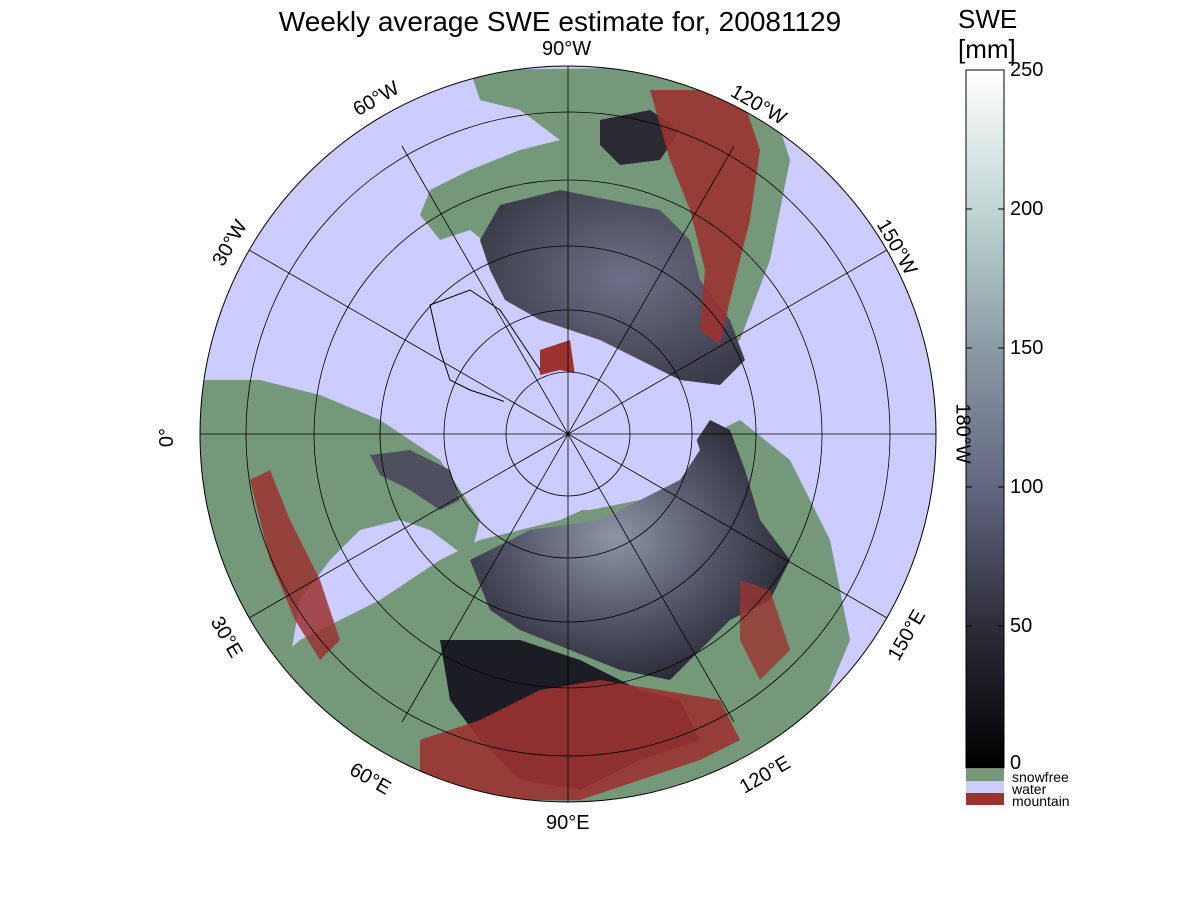  I want to click on lon-label-0: 0°, so click(167, 437).